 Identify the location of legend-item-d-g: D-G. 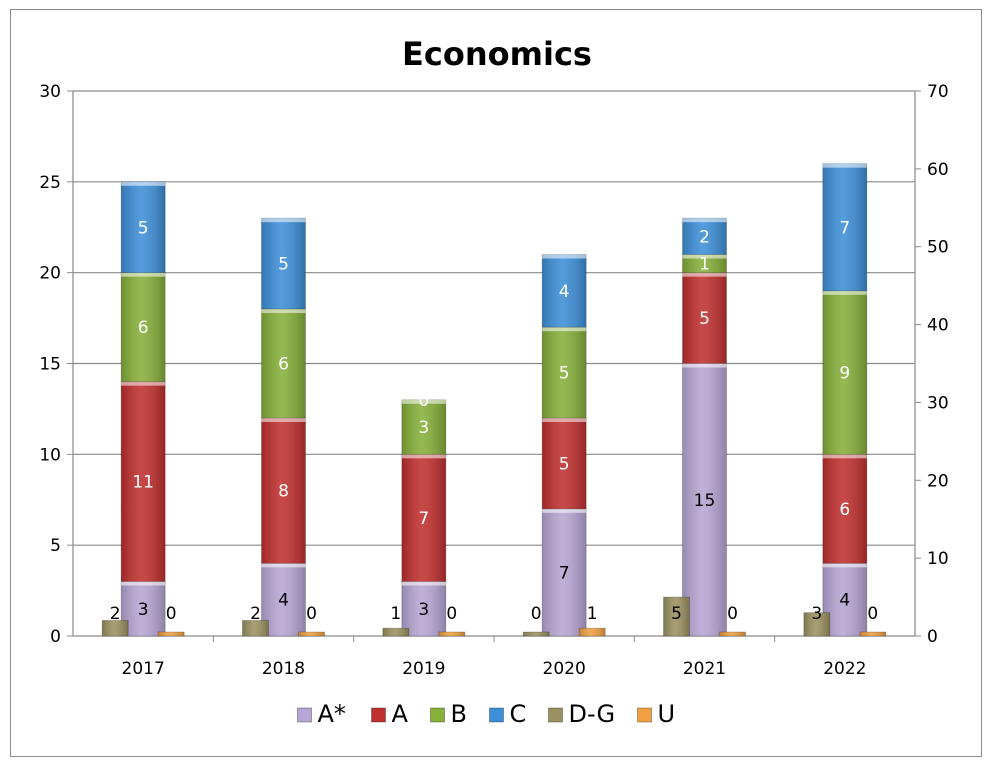
(581, 714).